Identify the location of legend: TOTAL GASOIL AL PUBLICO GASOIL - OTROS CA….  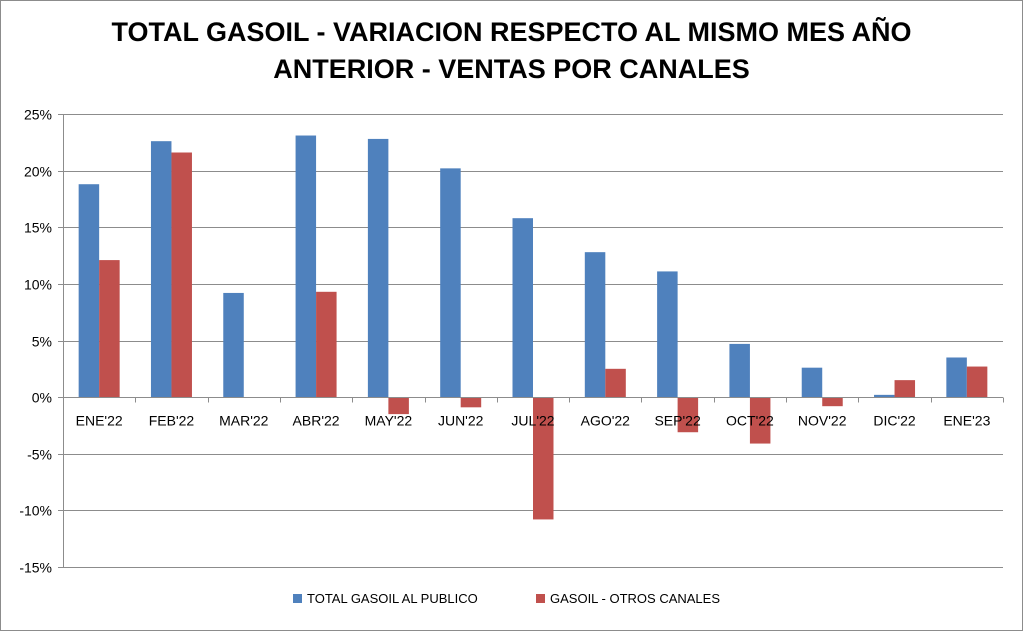
(506, 598).